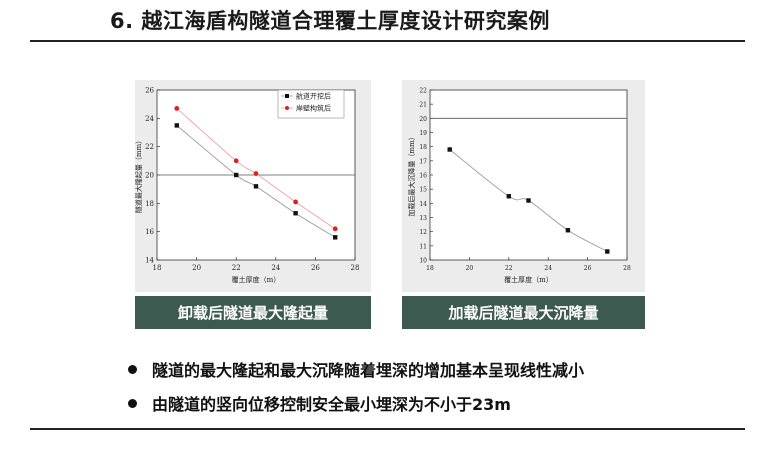  I want to click on uplift-chart-caption: 卸载后隧道最大隆起量, so click(253, 312).